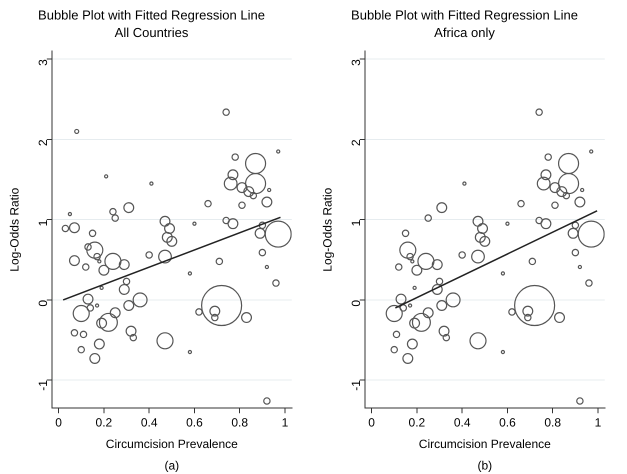 This screenshot has height=474, width=627. I want to click on text: (a), so click(172, 465).